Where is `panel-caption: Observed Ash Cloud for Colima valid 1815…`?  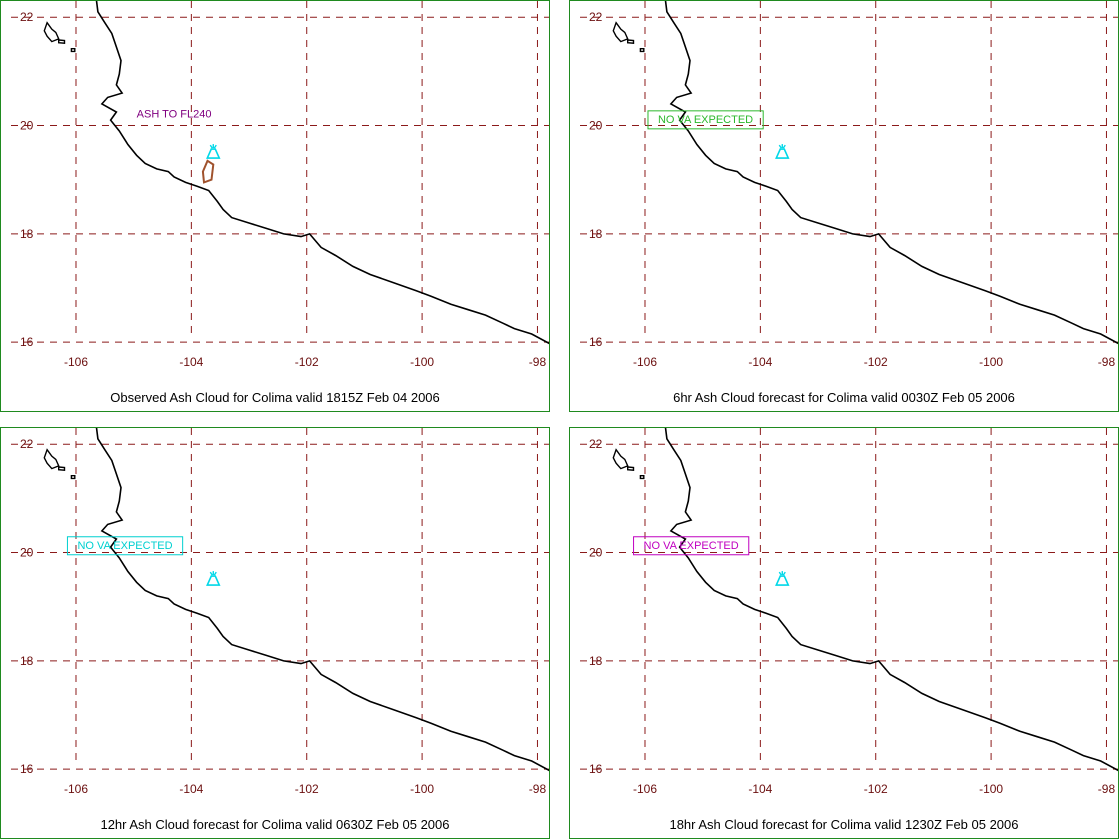 panel-caption: Observed Ash Cloud for Colima valid 1815… is located at coordinates (275, 397).